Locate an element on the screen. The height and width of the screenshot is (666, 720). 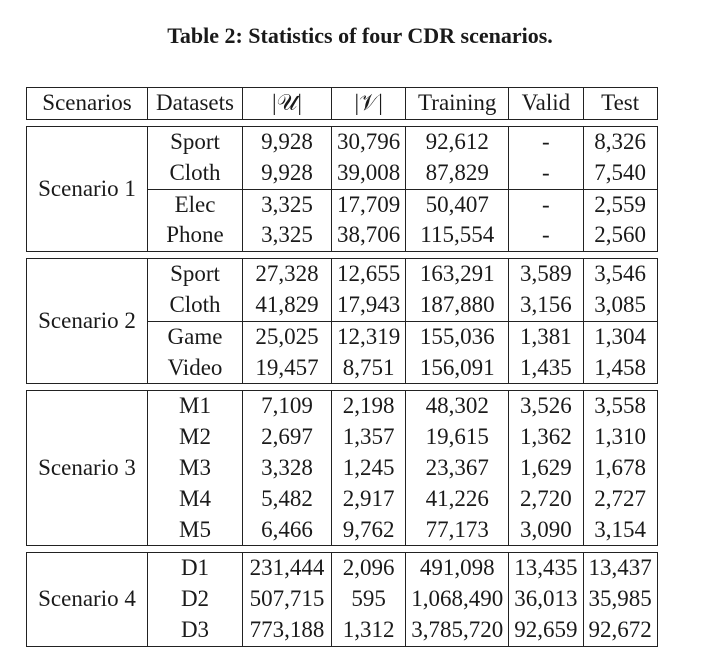
test-cell: 1,310 is located at coordinates (620, 437).